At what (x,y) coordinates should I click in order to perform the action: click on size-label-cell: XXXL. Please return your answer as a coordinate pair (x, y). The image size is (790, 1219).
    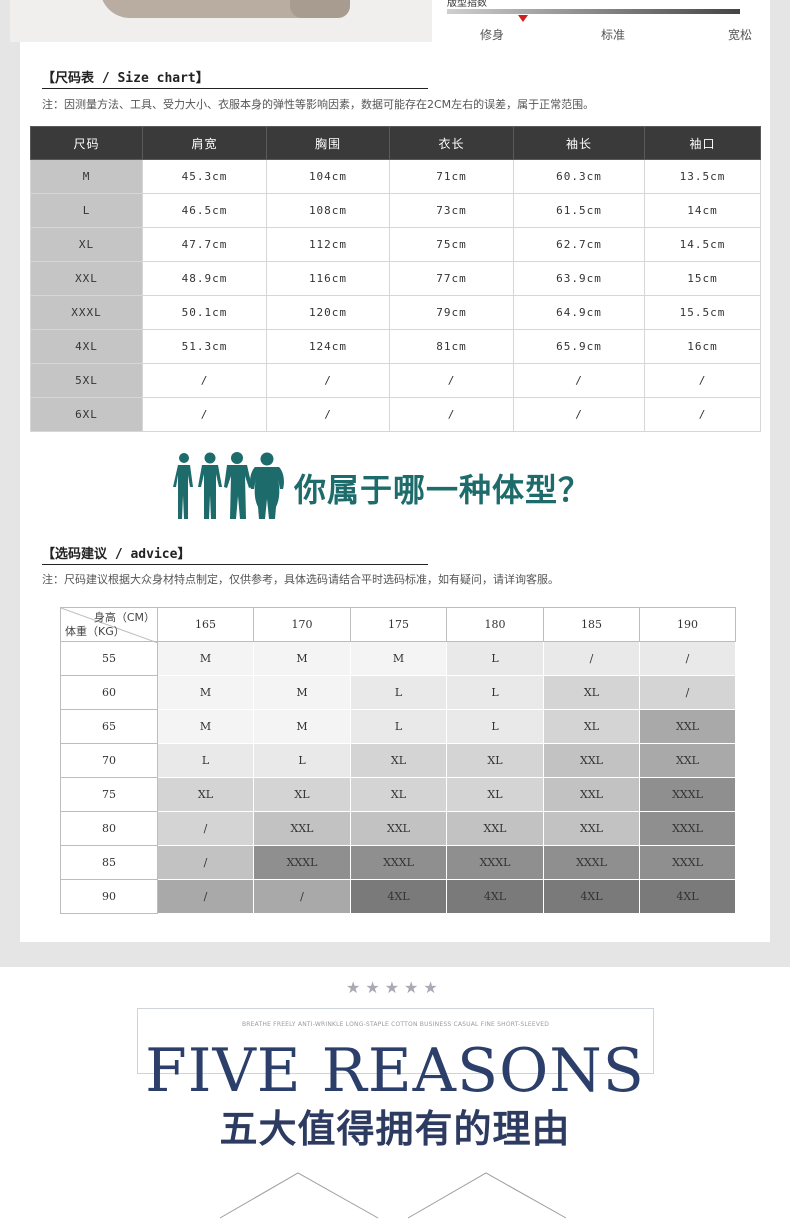
    Looking at the image, I should click on (86, 312).